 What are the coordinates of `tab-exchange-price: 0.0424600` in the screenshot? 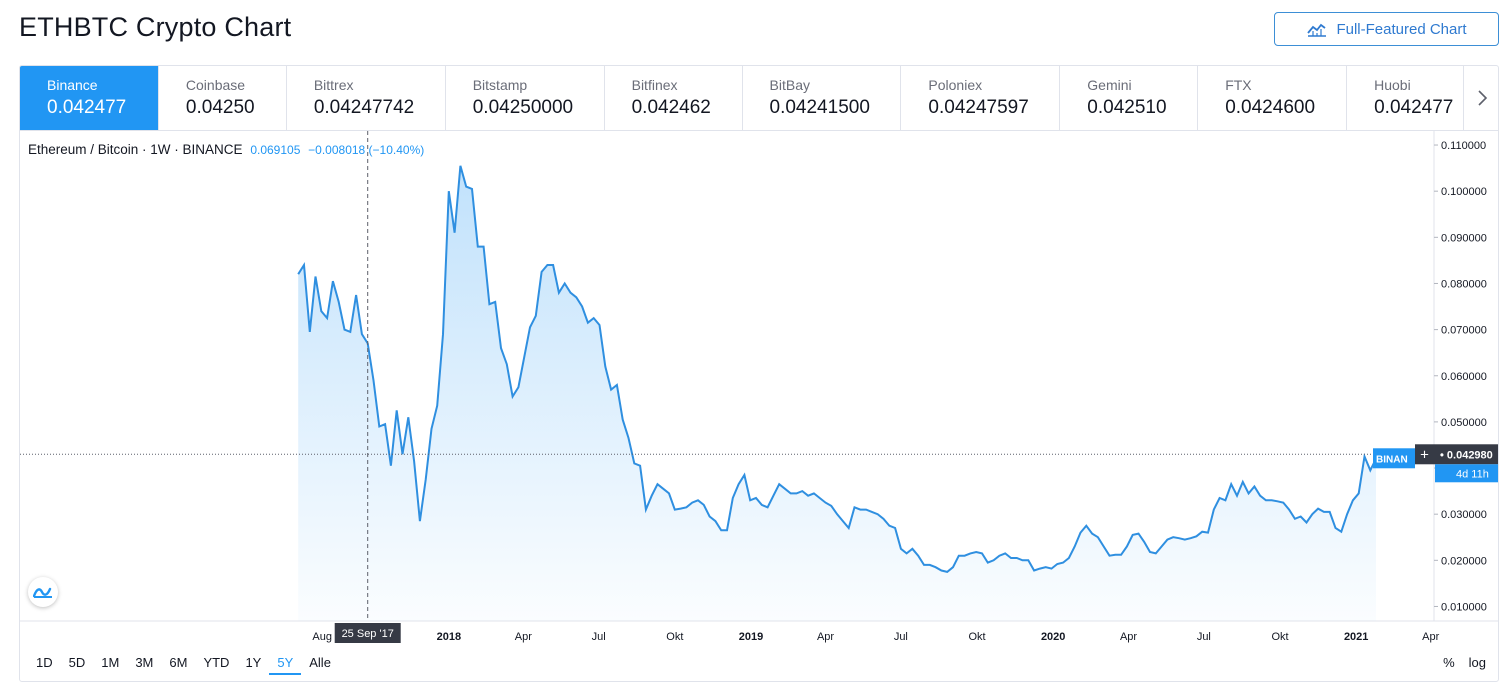 It's located at (1270, 107).